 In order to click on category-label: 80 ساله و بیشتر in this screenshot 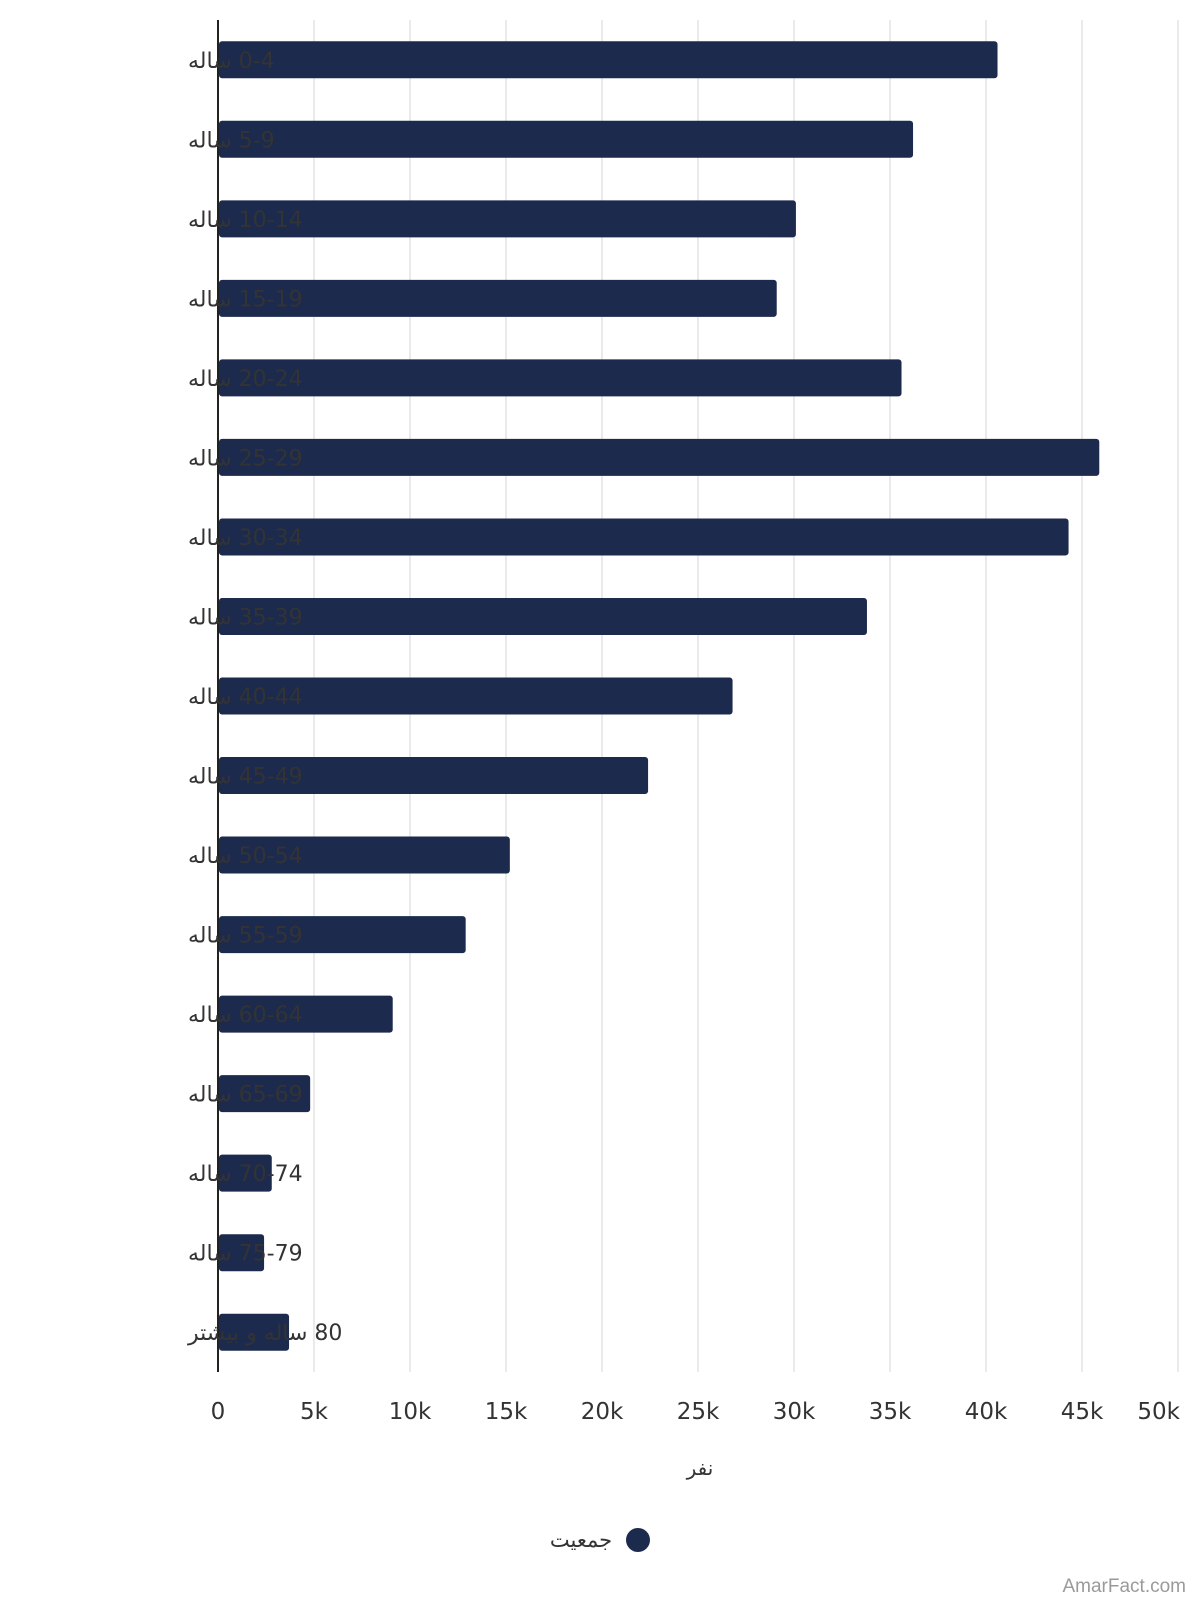, I will do `click(264, 1333)`.